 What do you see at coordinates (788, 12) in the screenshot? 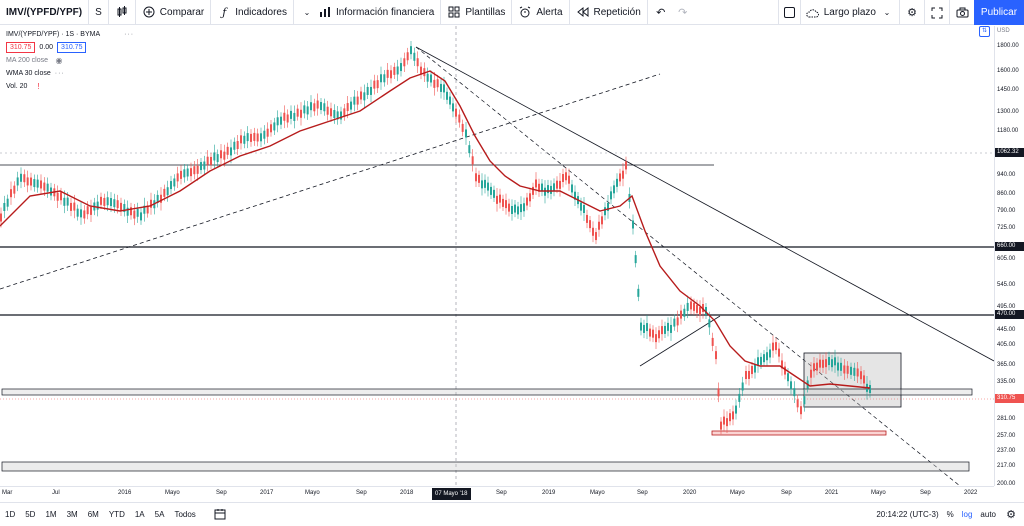
I see `multi-chart-button` at bounding box center [788, 12].